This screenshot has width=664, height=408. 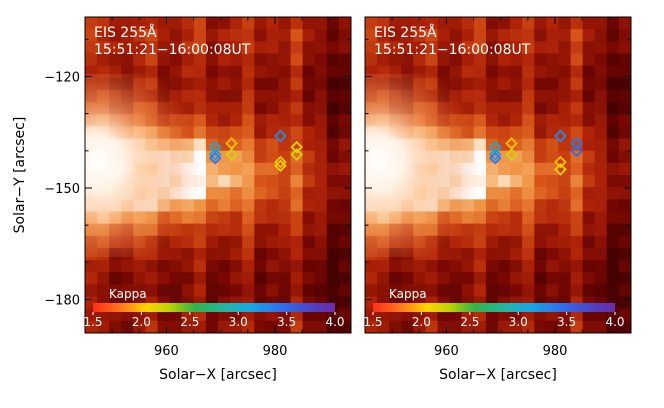 I want to click on panel-subtitle: 15:51:21−16:00:08UT, so click(x=452, y=50).